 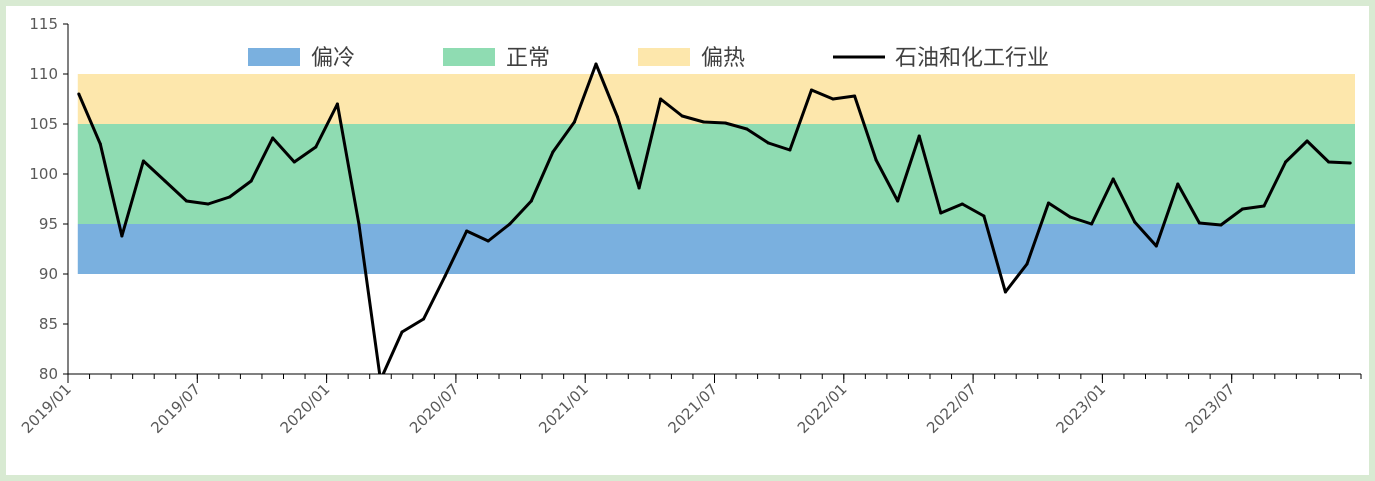 I want to click on x-tick-label: 2020/01, so click(x=305, y=408).